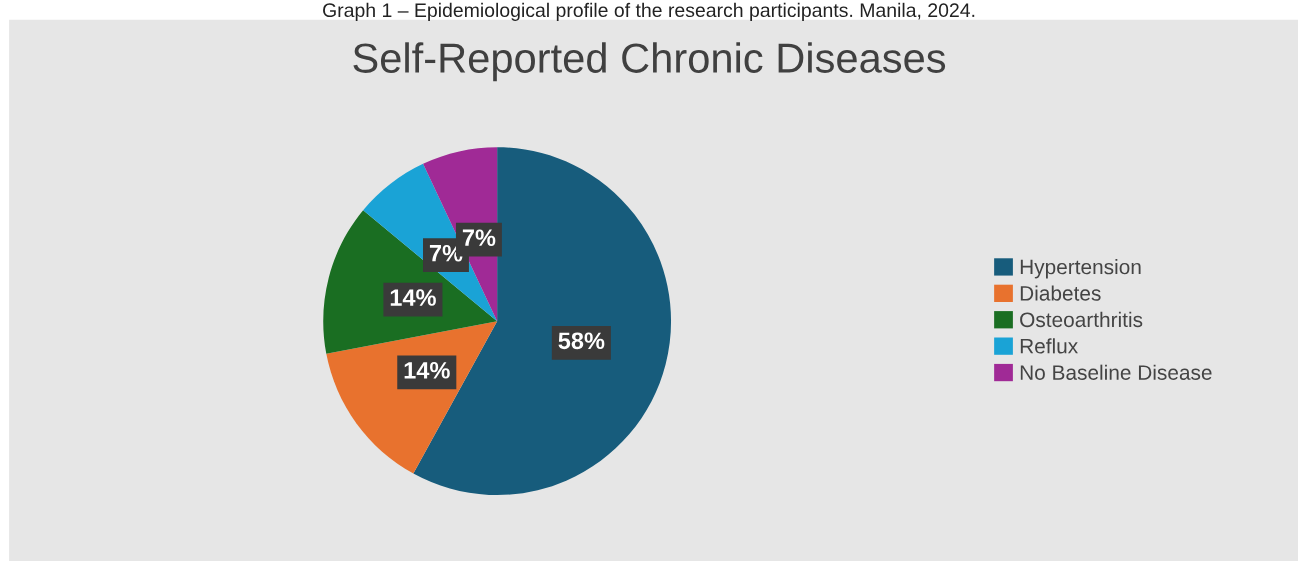  Describe the element at coordinates (1081, 319) in the screenshot. I see `legend-label: Osteoarthritis` at that location.